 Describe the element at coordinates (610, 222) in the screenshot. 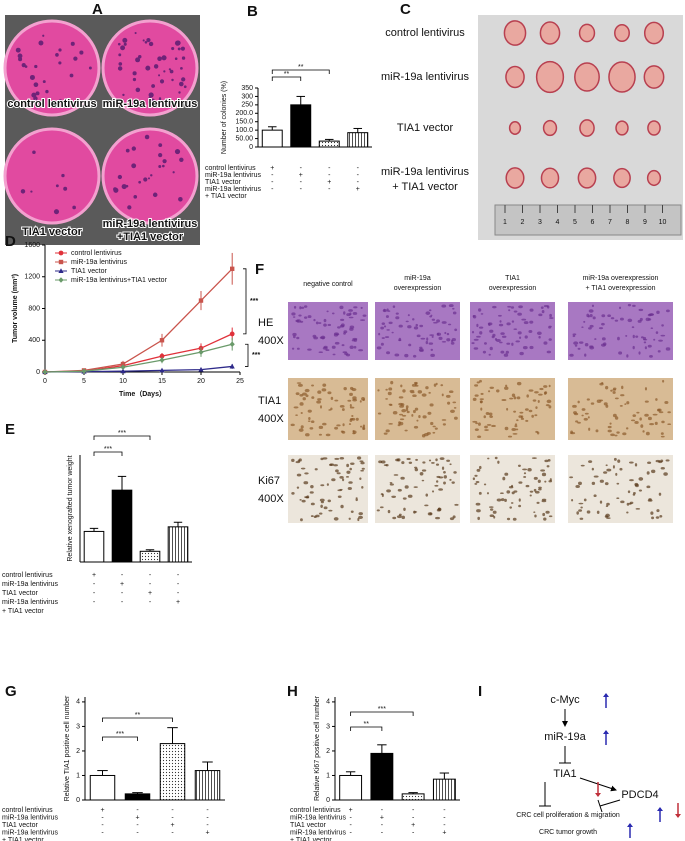

I see `ruler-number: 7` at that location.